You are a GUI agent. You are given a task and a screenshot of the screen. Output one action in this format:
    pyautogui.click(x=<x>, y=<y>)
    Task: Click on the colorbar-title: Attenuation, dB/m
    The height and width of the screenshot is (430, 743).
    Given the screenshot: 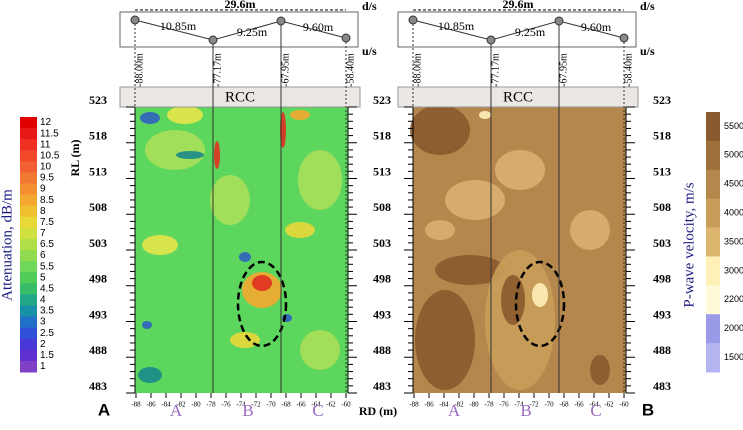 What is the action you would take?
    pyautogui.click(x=7, y=245)
    